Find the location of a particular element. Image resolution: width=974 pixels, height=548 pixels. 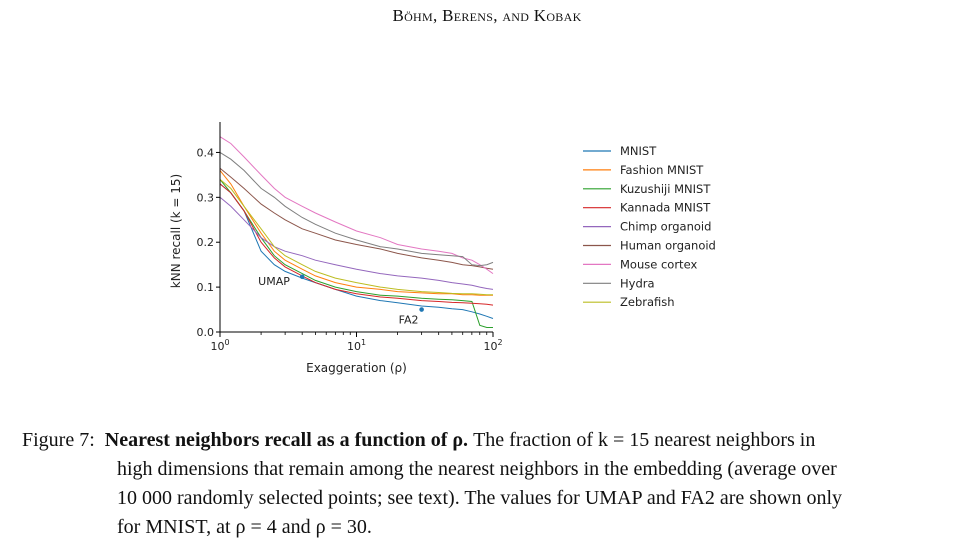

legend-label-0: MNIST is located at coordinates (638, 151).